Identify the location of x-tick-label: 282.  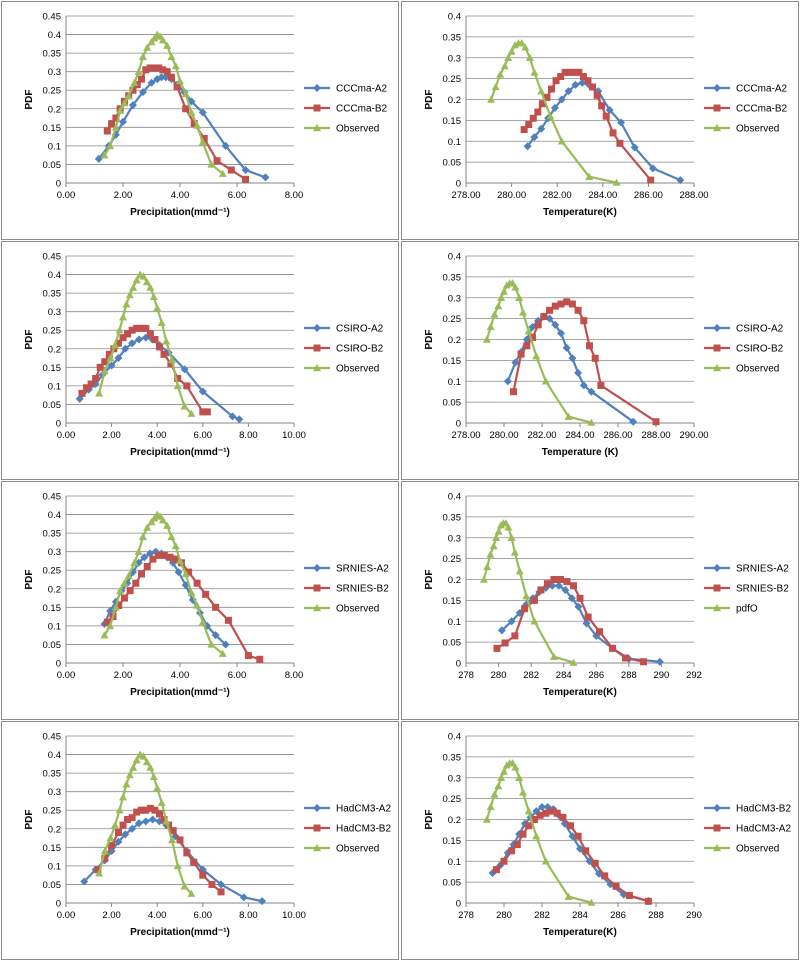
(542, 915).